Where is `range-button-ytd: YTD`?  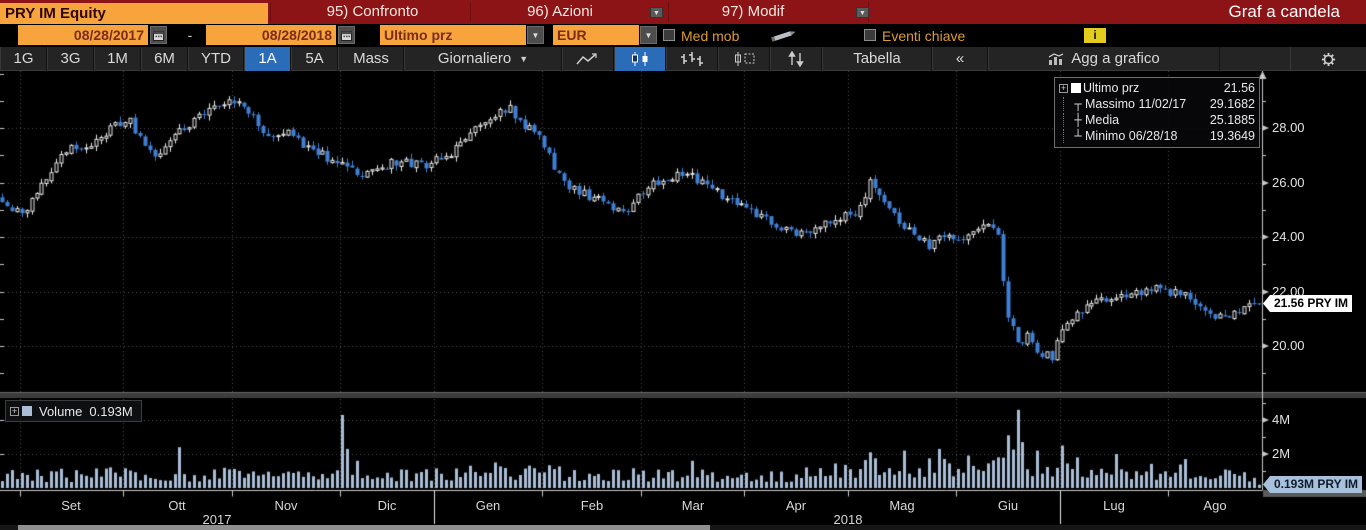
range-button-ytd: YTD is located at coordinates (216, 59).